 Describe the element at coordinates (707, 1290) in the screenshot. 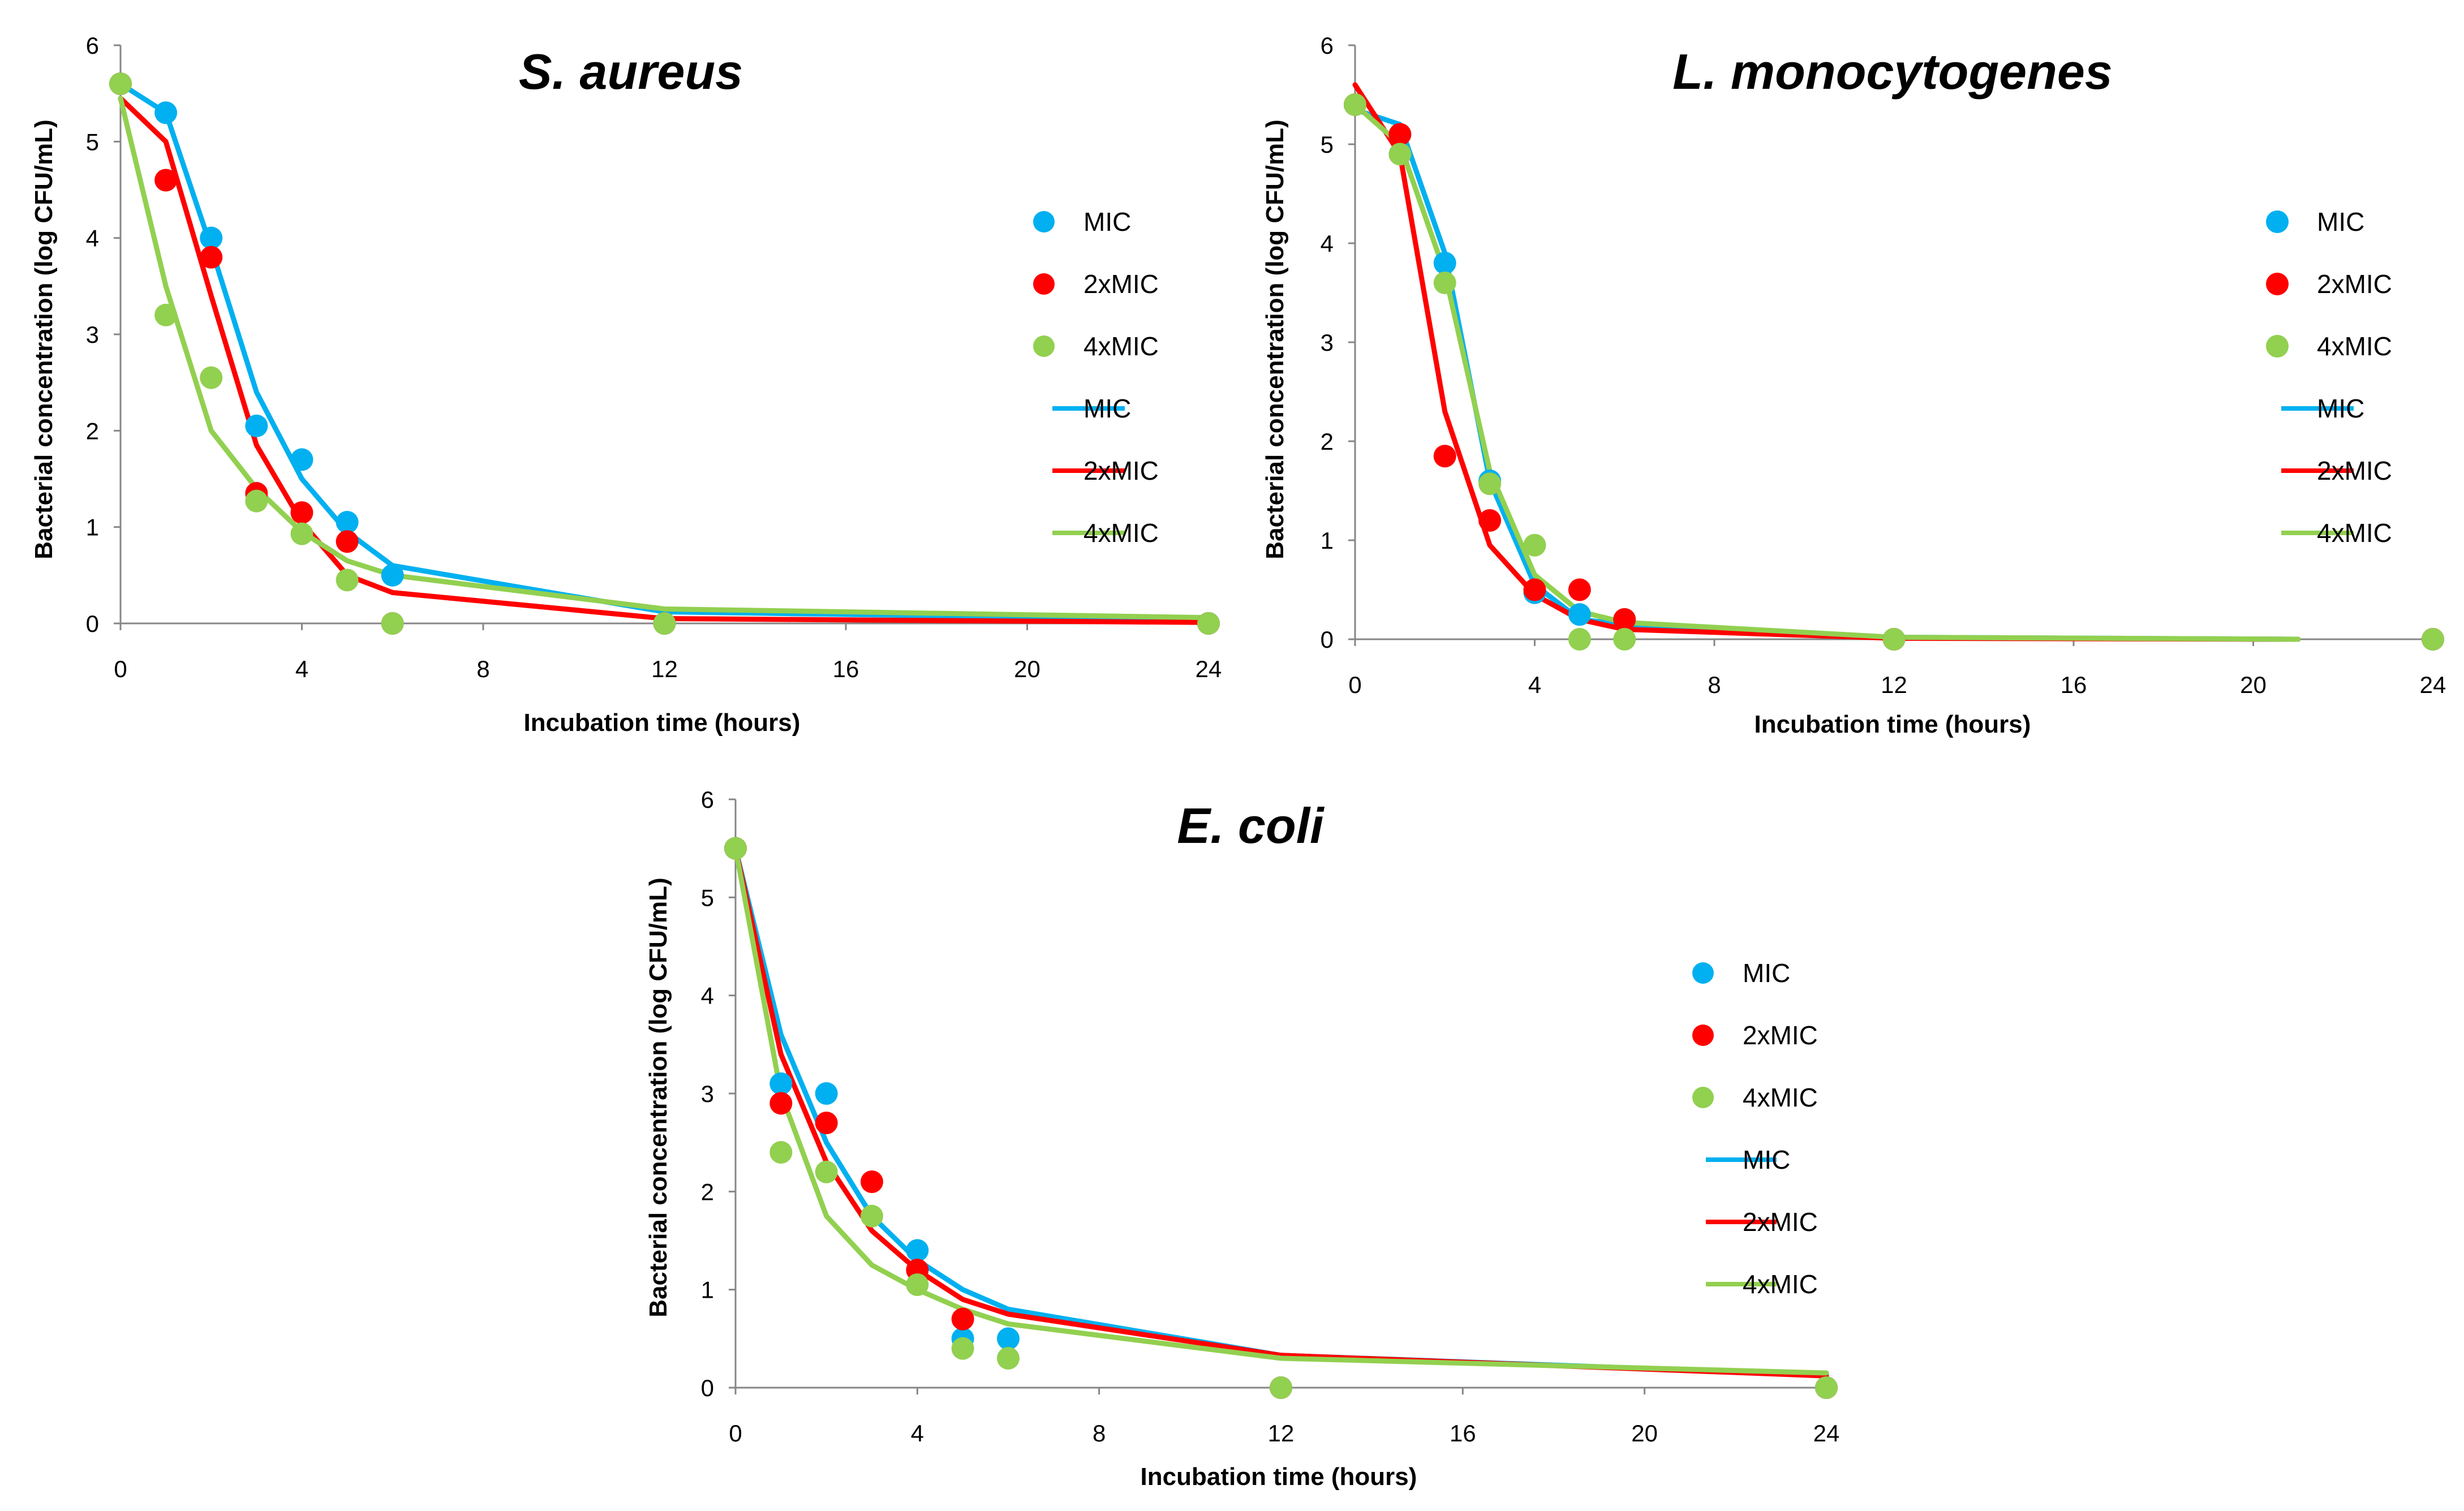

I see `y-tick-label: 1` at that location.